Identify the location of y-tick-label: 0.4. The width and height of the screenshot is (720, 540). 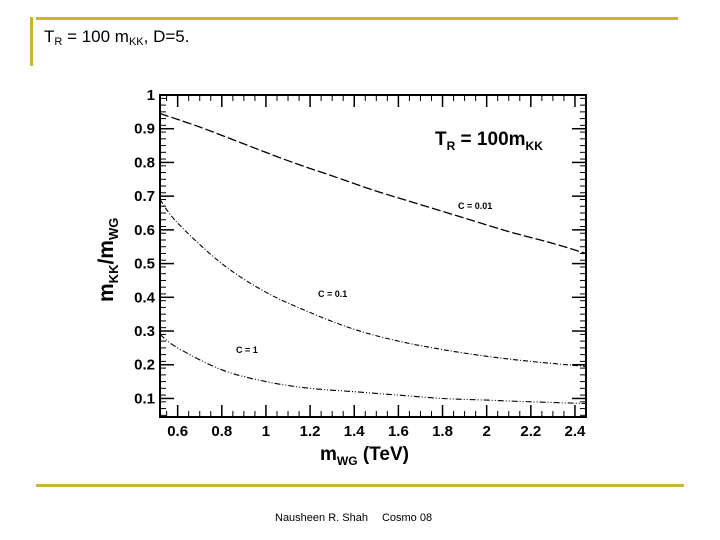
(145, 297).